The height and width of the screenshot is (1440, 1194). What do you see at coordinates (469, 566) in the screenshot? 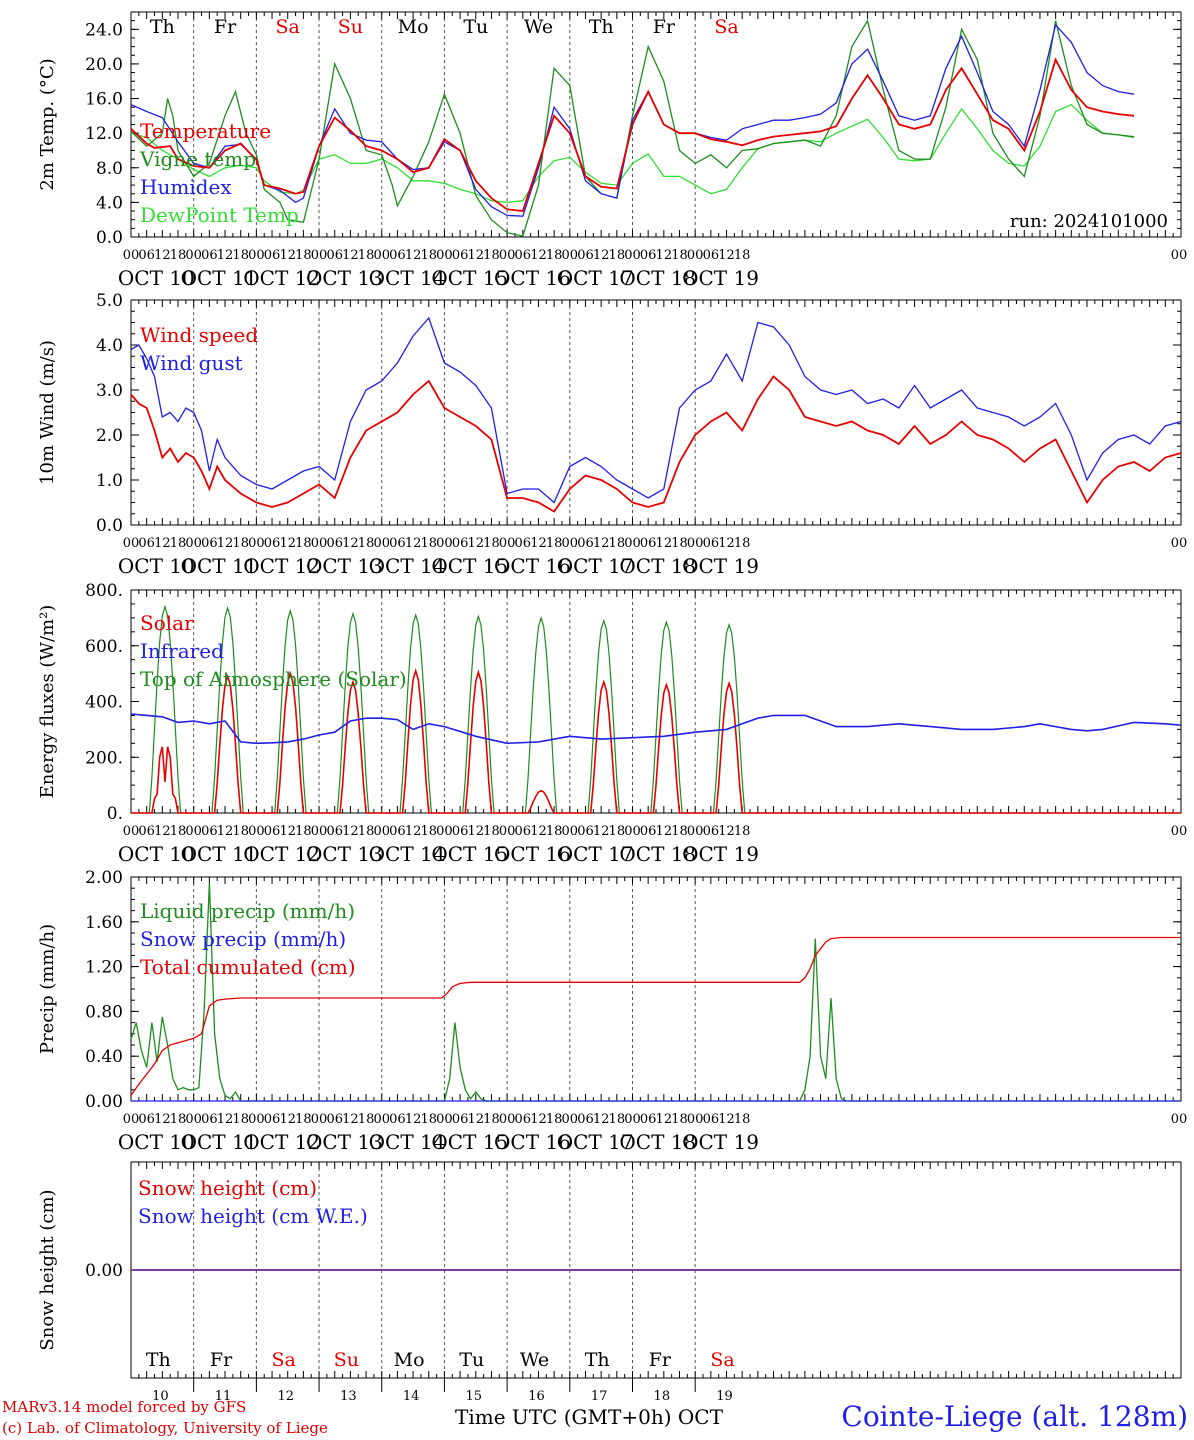
I see `panel-2-date-label: OCT 15` at bounding box center [469, 566].